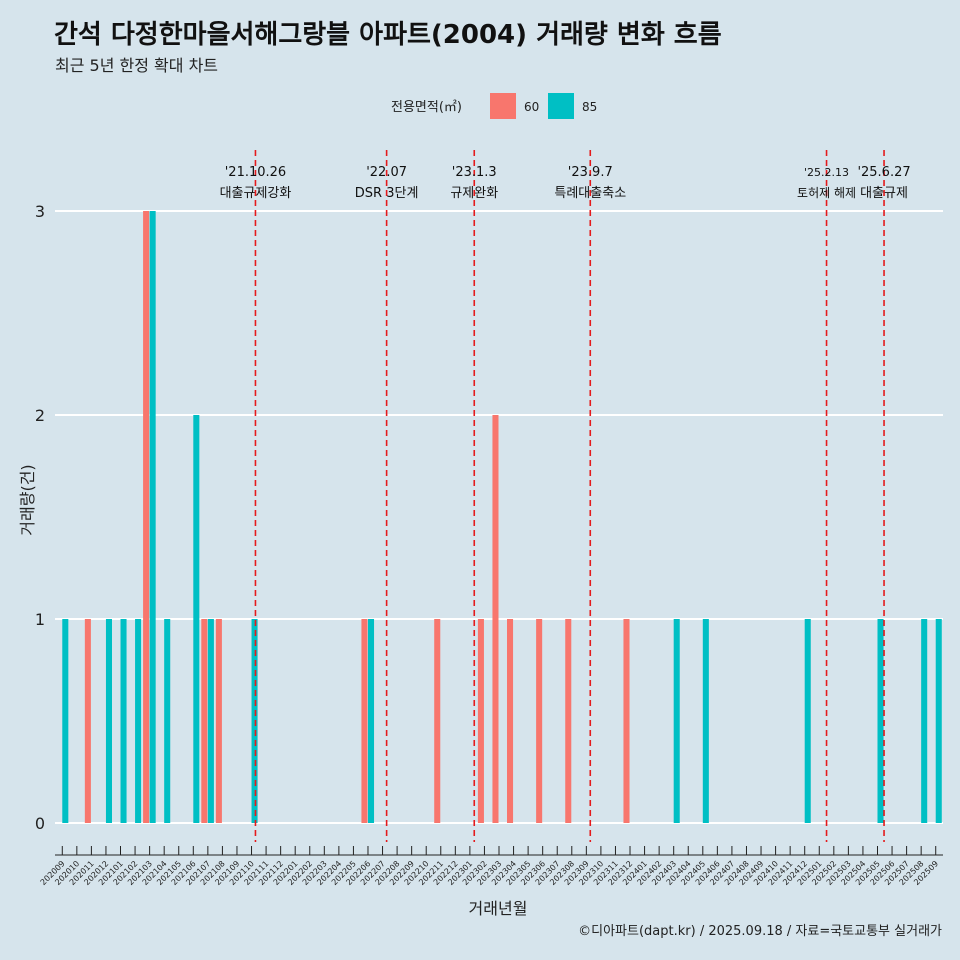 This screenshot has height=960, width=960. Describe the element at coordinates (474, 172) in the screenshot. I see `event-date-2: '23.1.3` at that location.